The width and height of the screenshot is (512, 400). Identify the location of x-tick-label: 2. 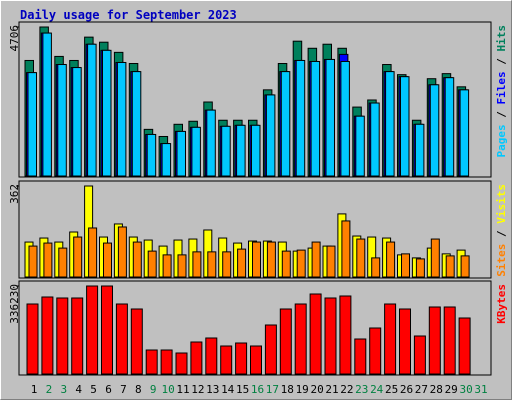
(49, 389).